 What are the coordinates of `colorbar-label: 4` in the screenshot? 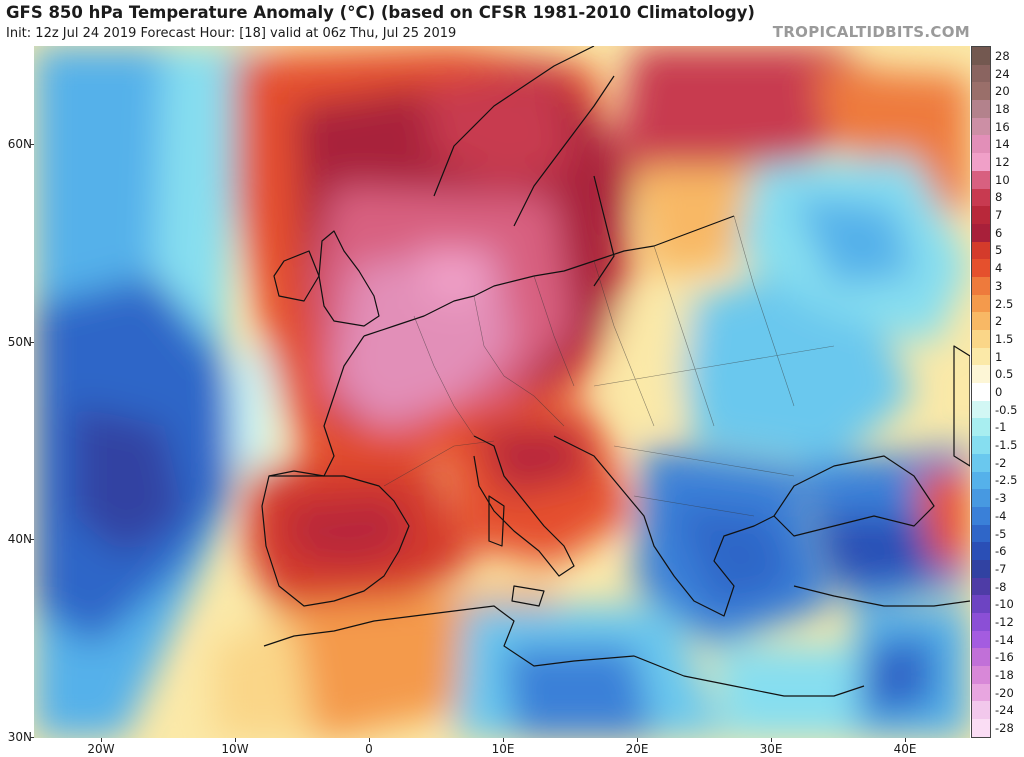 It's located at (999, 268).